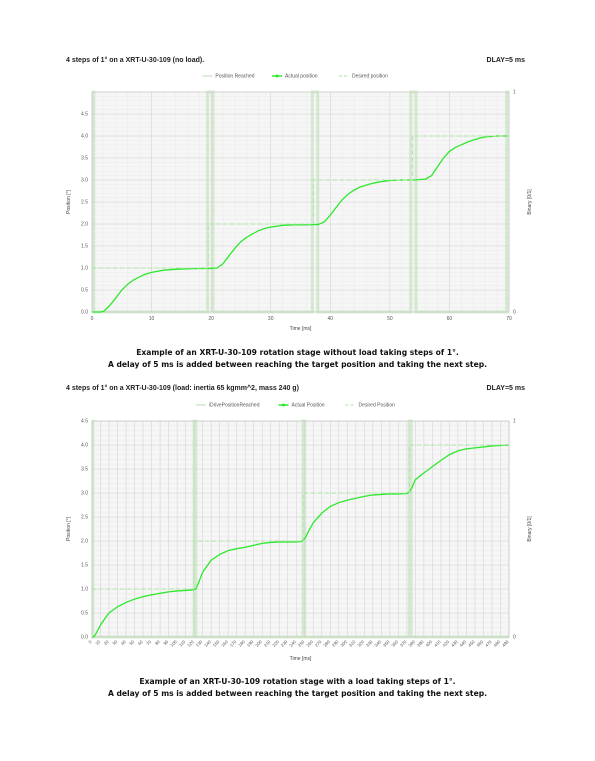 The height and width of the screenshot is (761, 595). I want to click on y2-tick-label: 0, so click(514, 638).